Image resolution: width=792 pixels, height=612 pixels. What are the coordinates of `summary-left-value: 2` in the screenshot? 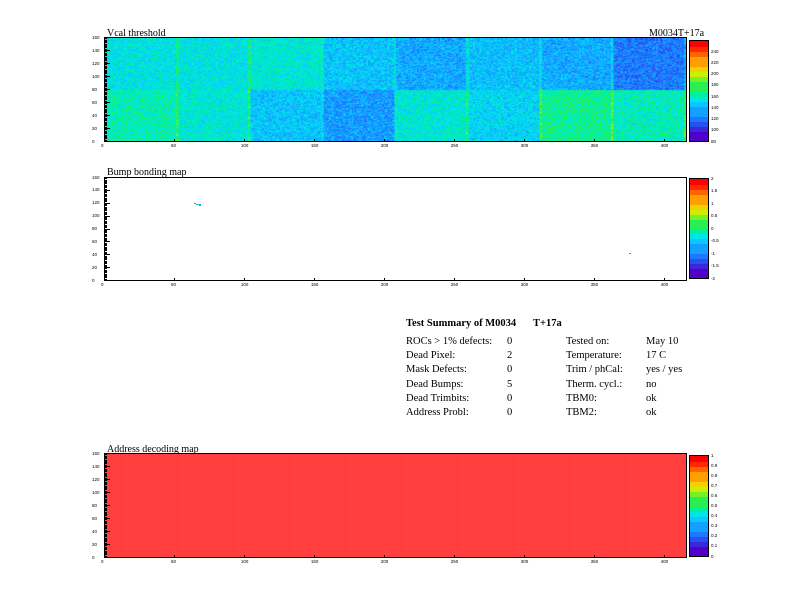 It's located at (510, 356).